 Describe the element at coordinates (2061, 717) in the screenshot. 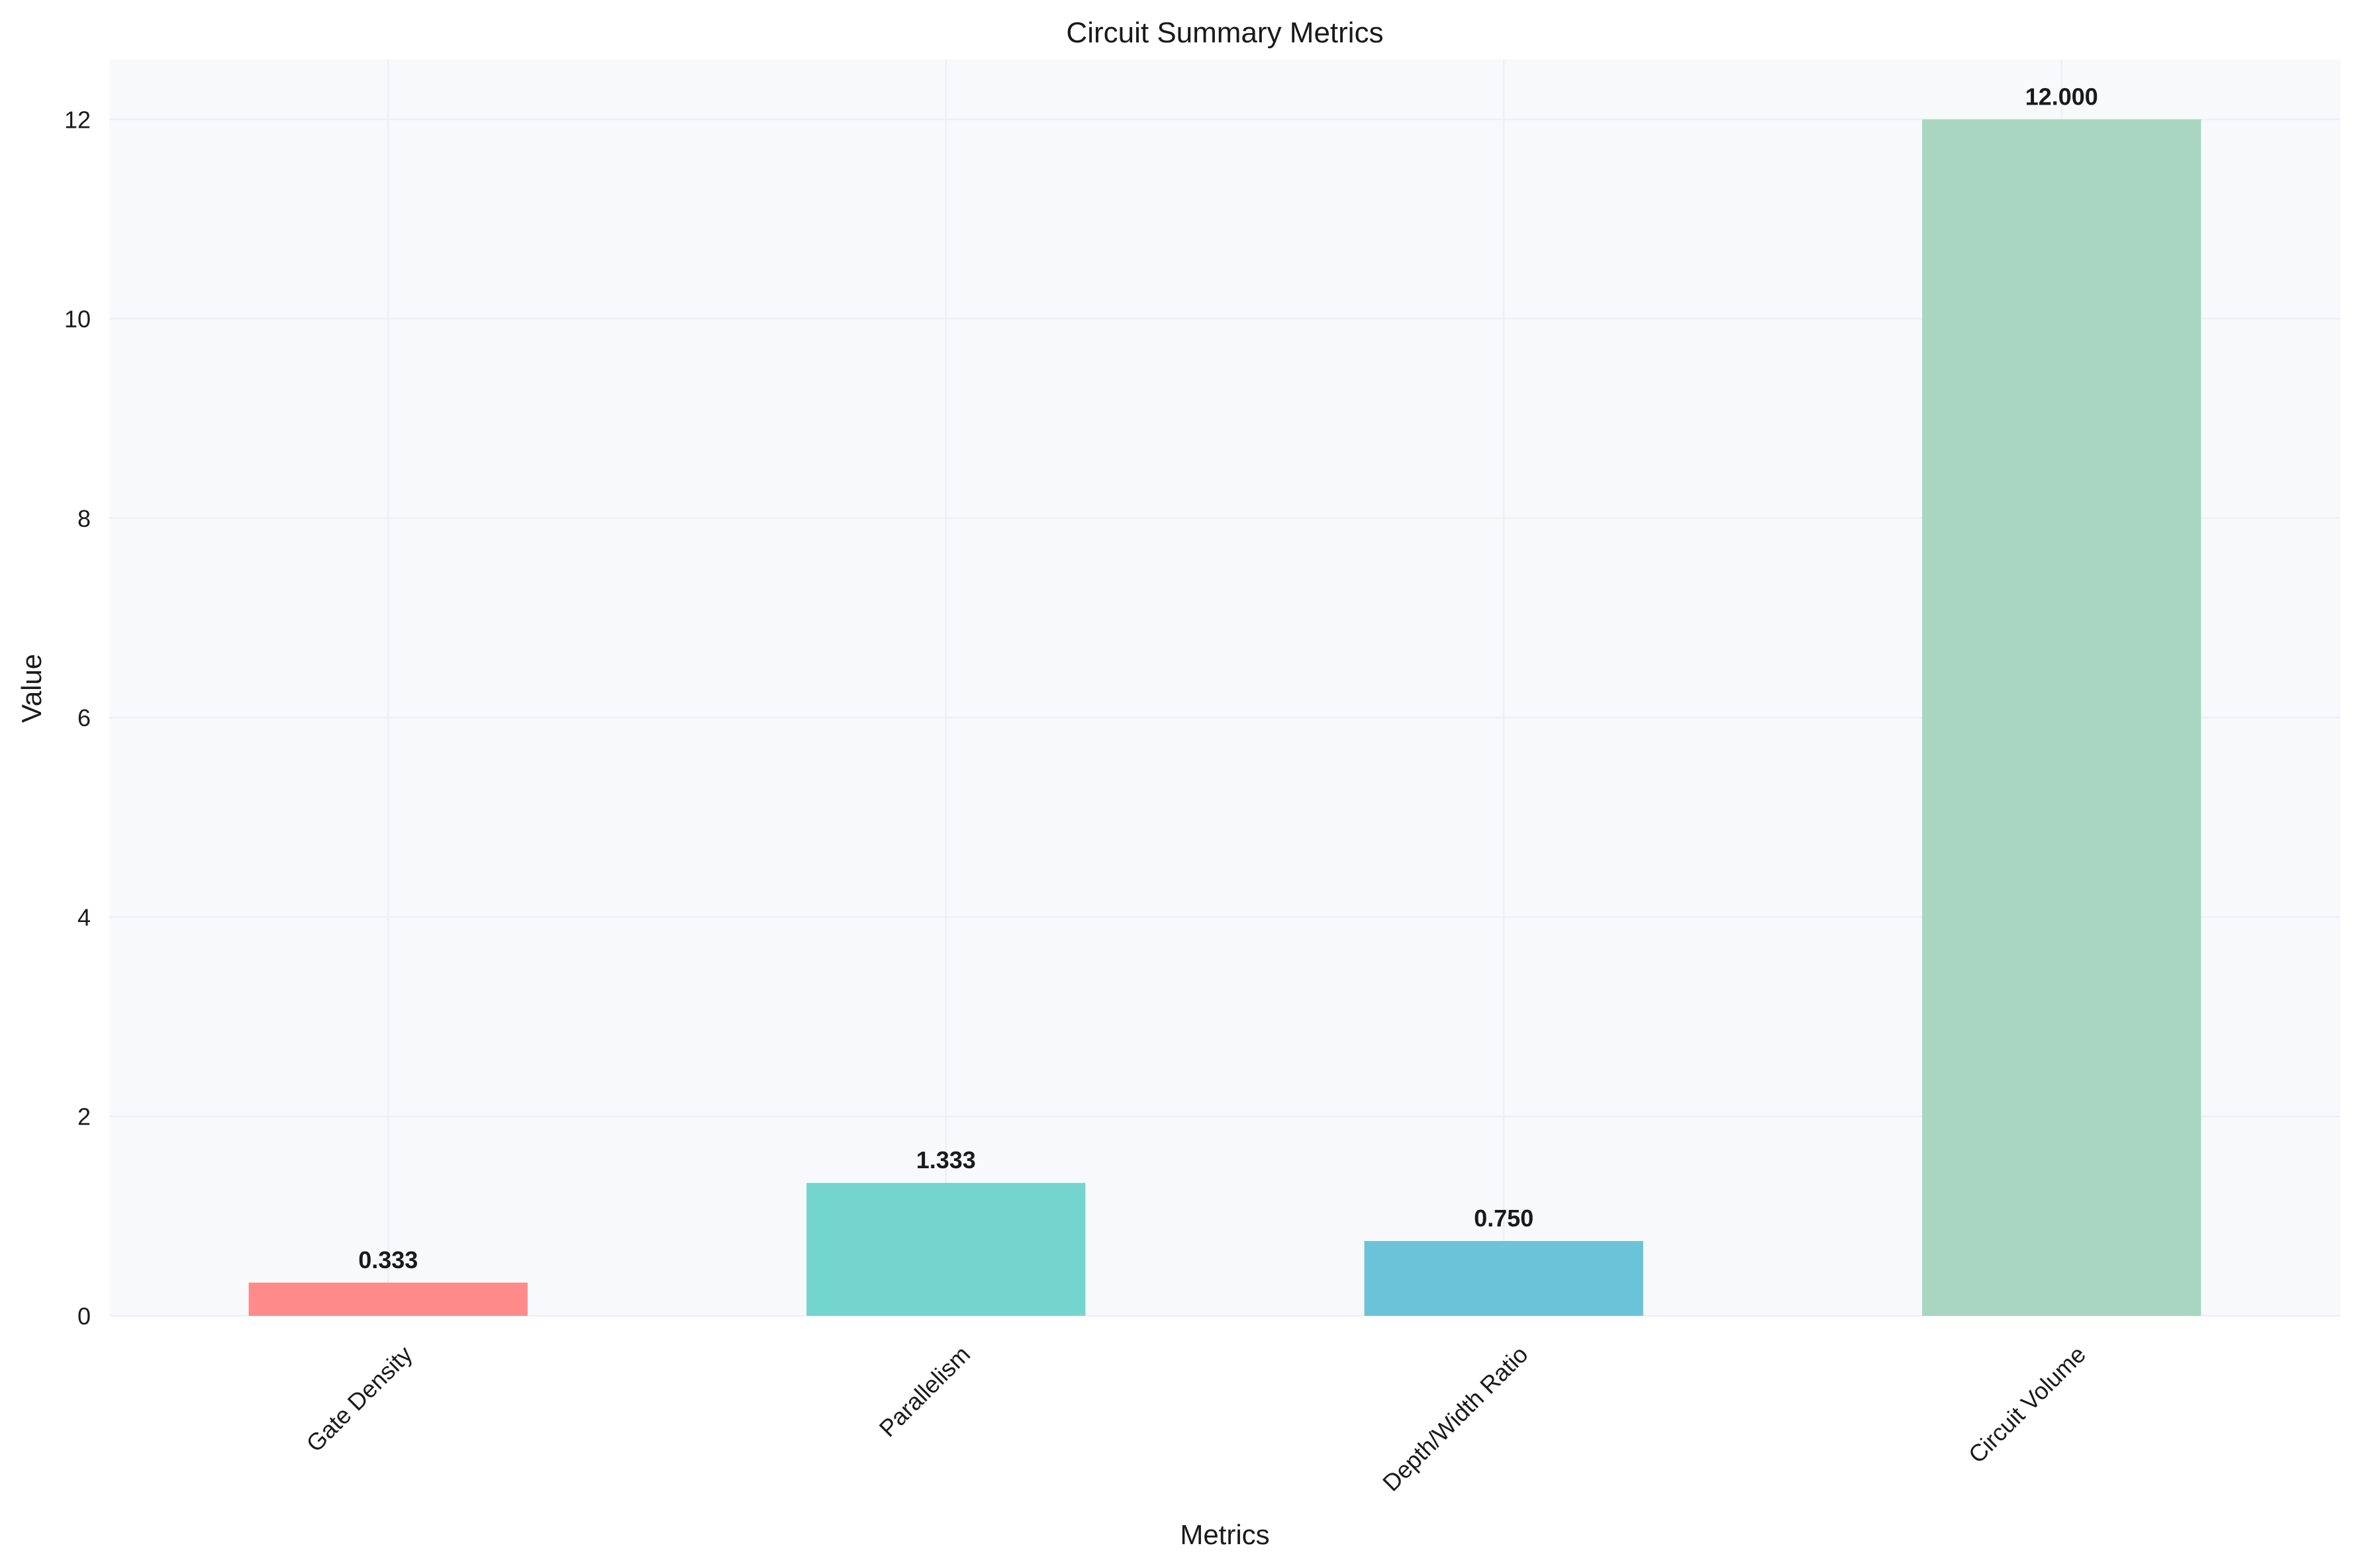

I see `bar-circuit-volume` at that location.